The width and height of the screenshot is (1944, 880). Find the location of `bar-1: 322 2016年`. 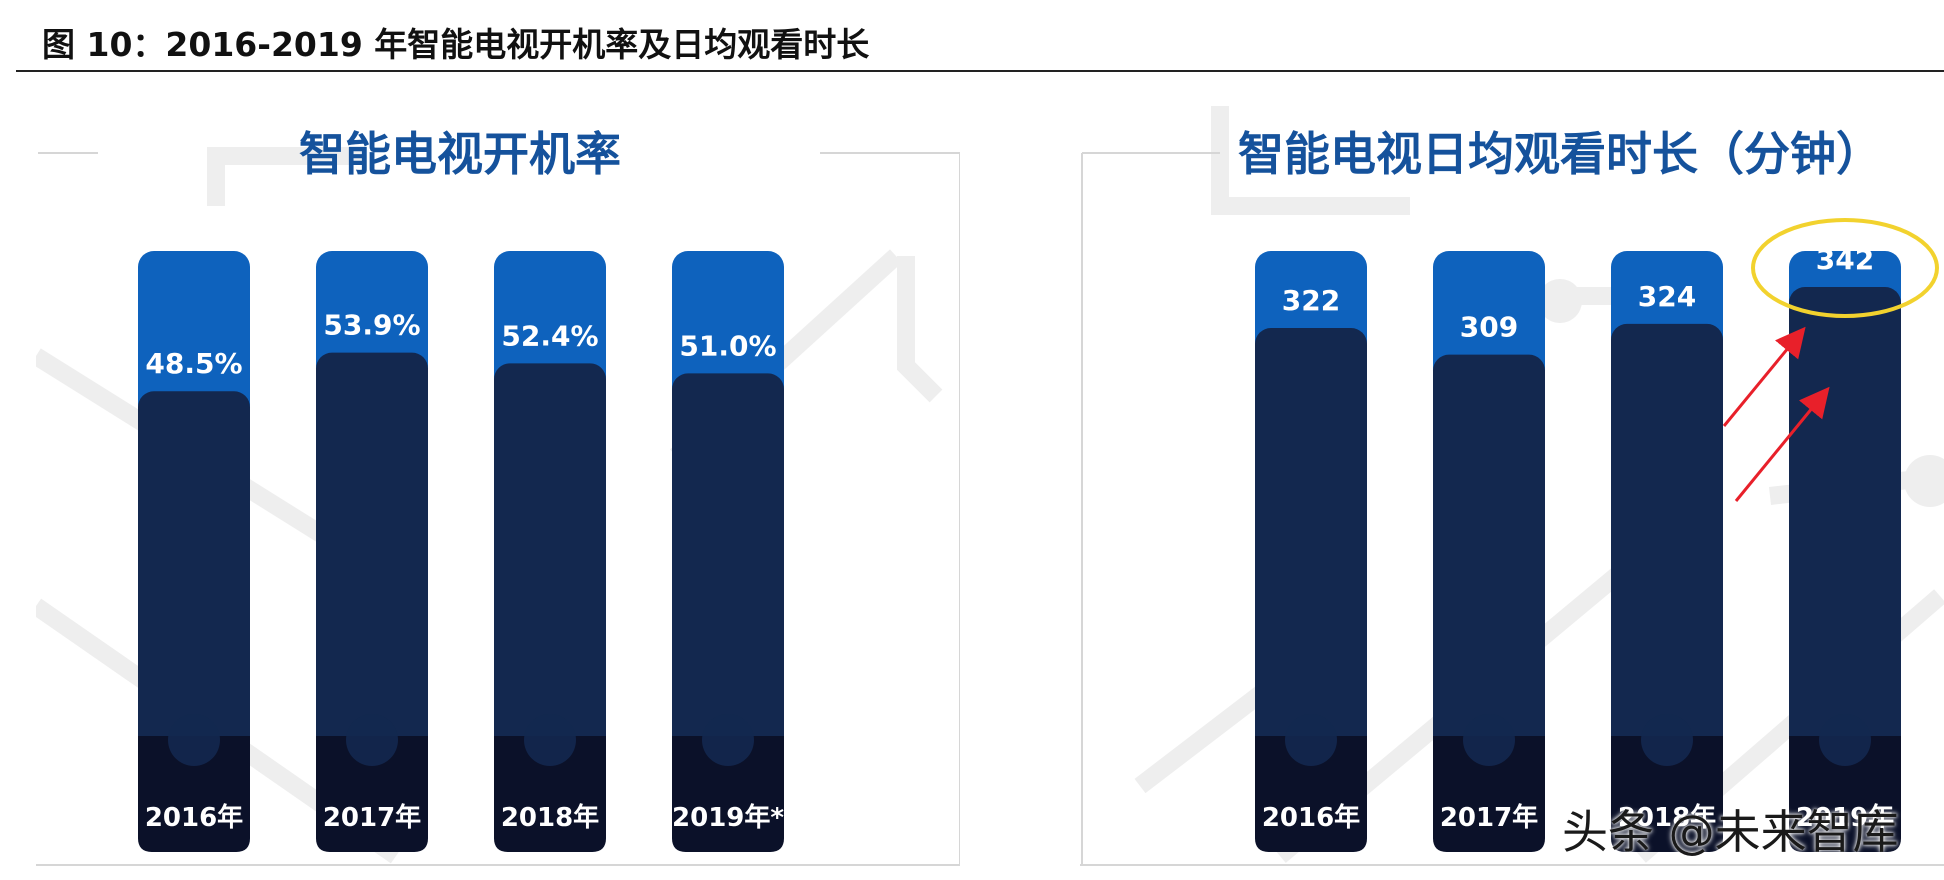

bar-1: 322 2016年 is located at coordinates (1311, 551).